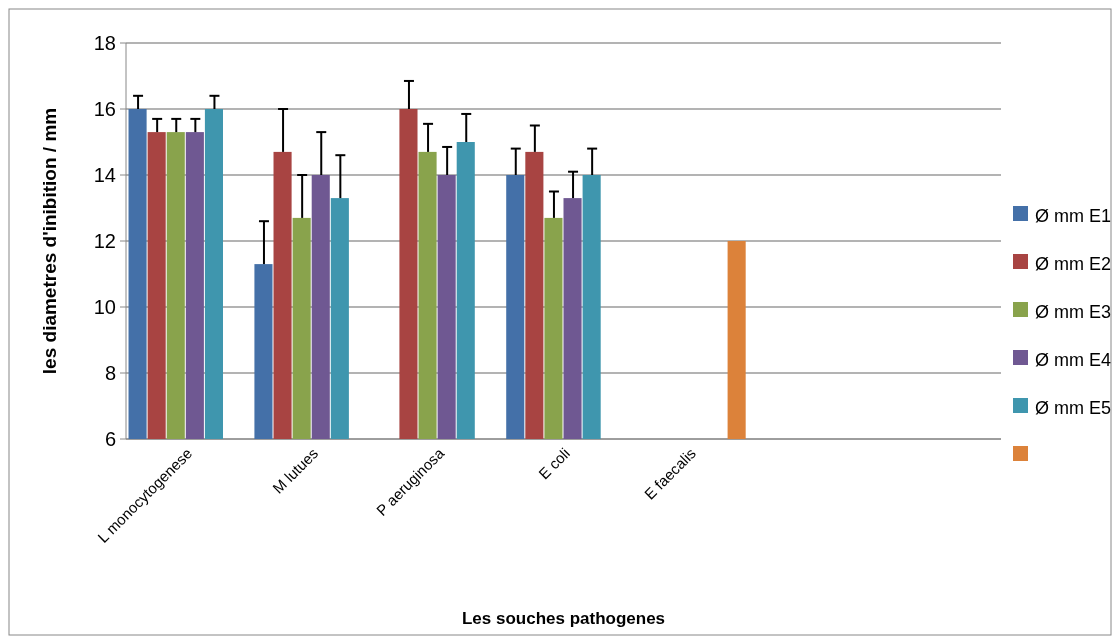  I want to click on legend-label: Ø mm E2, so click(1073, 264).